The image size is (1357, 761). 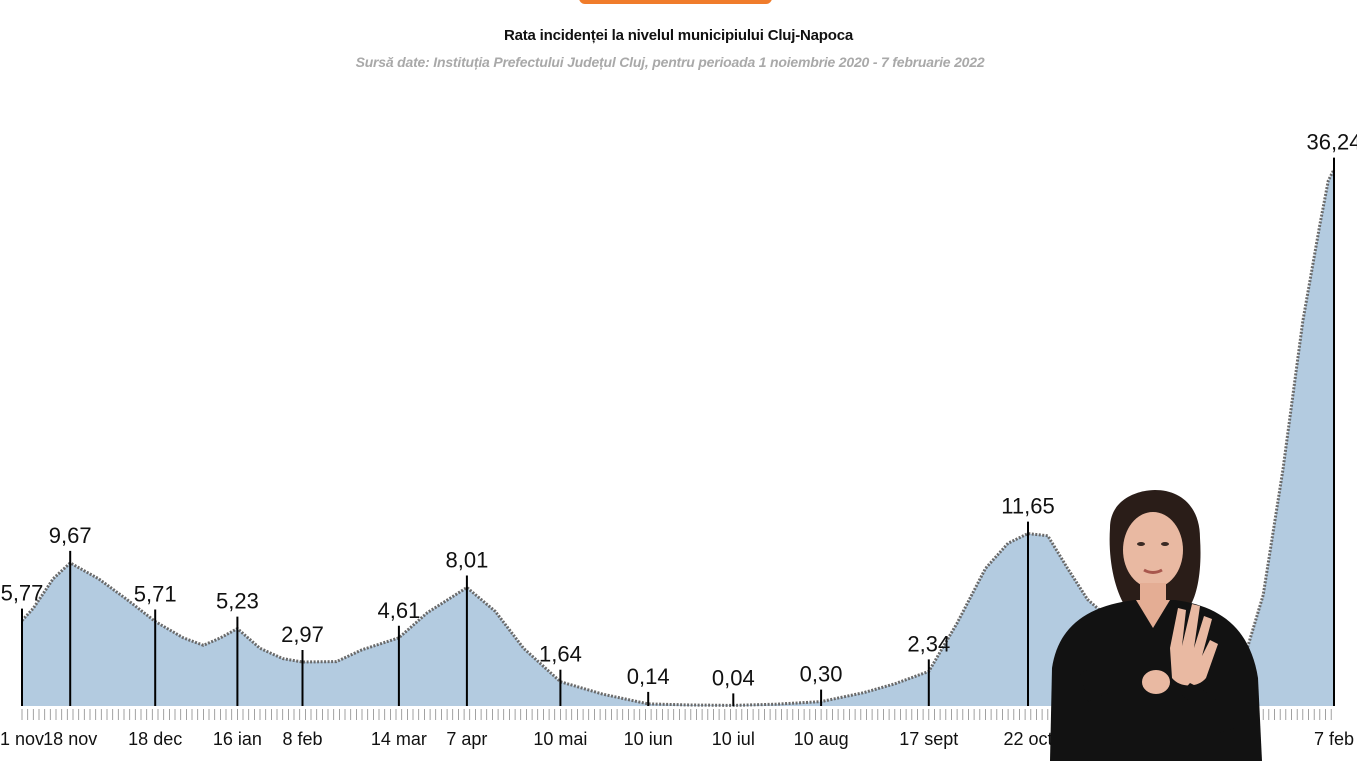 I want to click on sign-language-interpreter-icon, so click(x=1156, y=625).